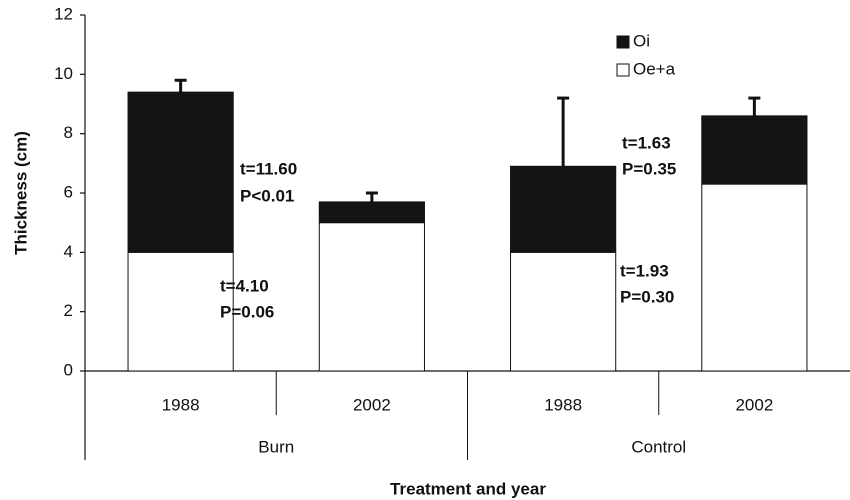 The width and height of the screenshot is (850, 500). I want to click on legend-label: Oe+a, so click(654, 68).